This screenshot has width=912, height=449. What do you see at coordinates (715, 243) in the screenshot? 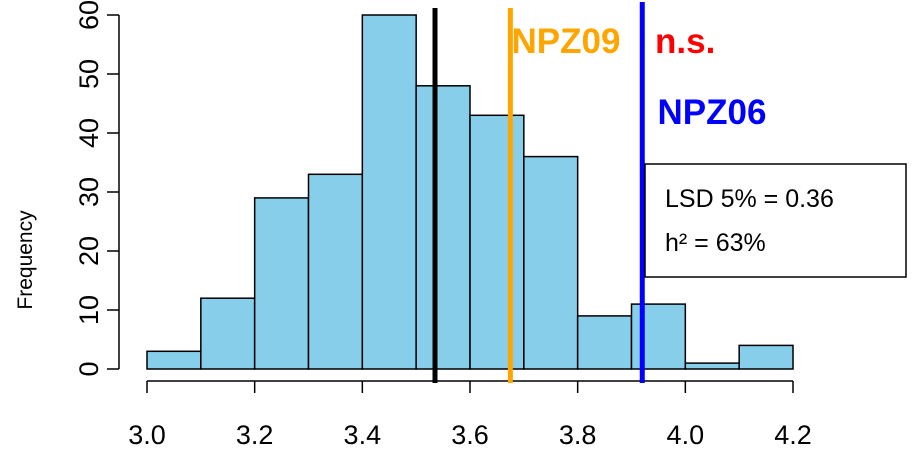
I see `stats-heritability: h² = 63%` at bounding box center [715, 243].